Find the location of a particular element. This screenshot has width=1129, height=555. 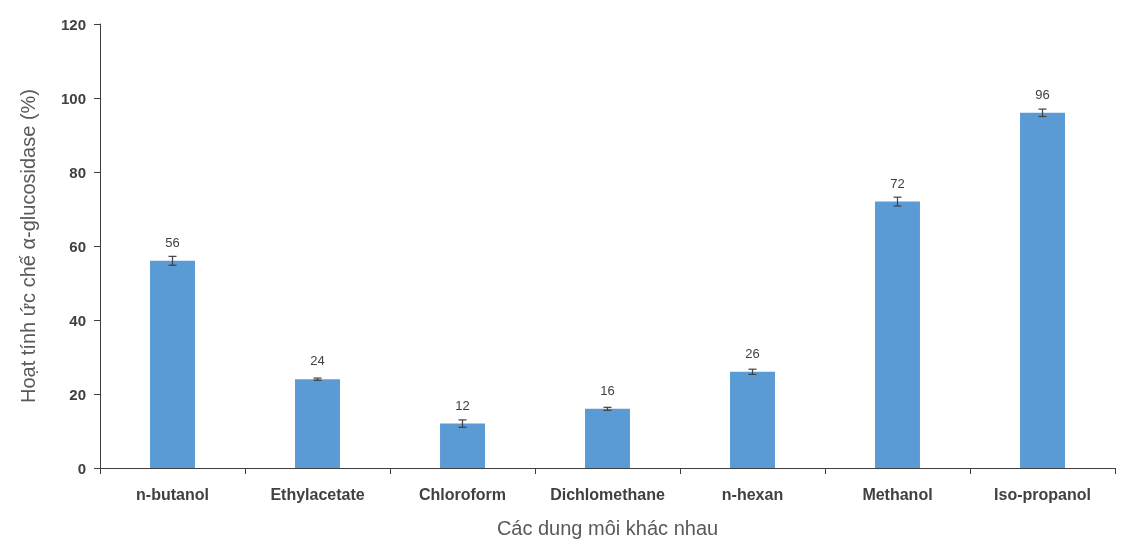

x-tick-label: Chloroform is located at coordinates (462, 494).